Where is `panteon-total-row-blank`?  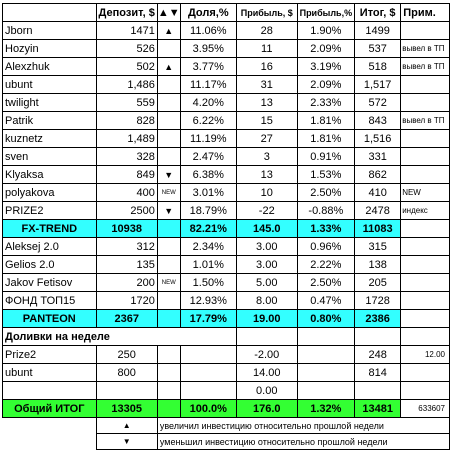
panteon-total-row-blank is located at coordinates (168, 318).